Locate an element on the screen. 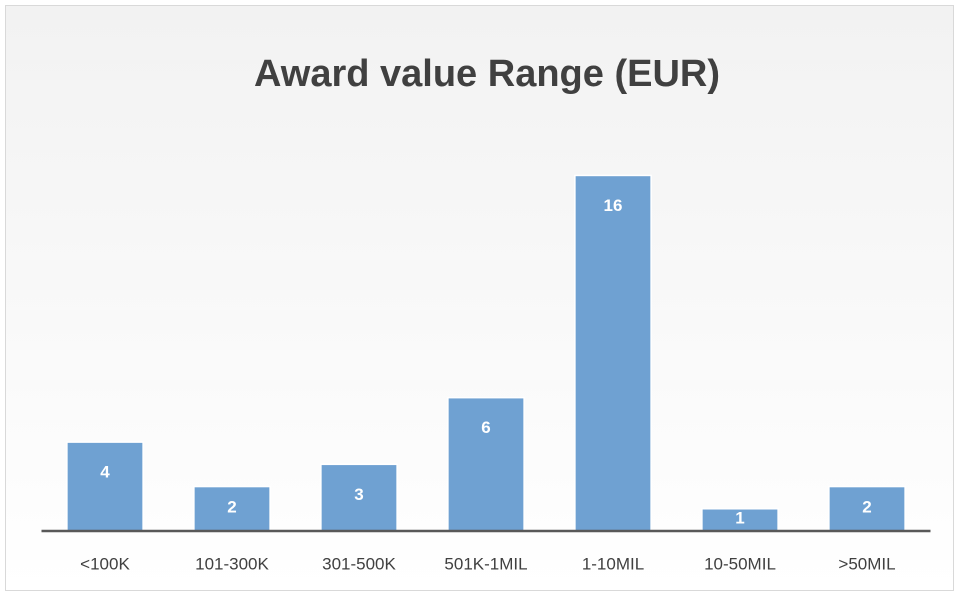  data-label: 16 is located at coordinates (613, 205).